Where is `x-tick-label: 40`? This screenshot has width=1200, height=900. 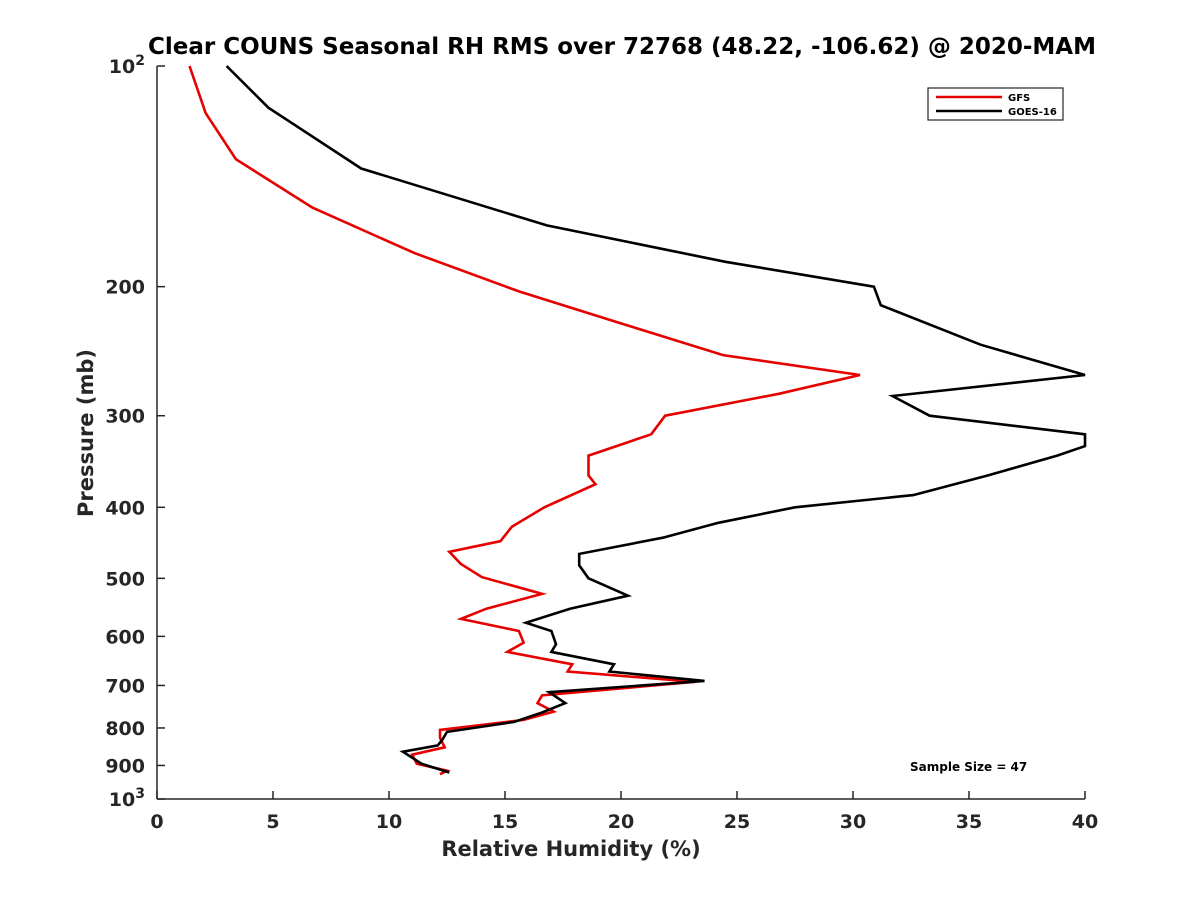
x-tick-label: 40 is located at coordinates (1085, 822).